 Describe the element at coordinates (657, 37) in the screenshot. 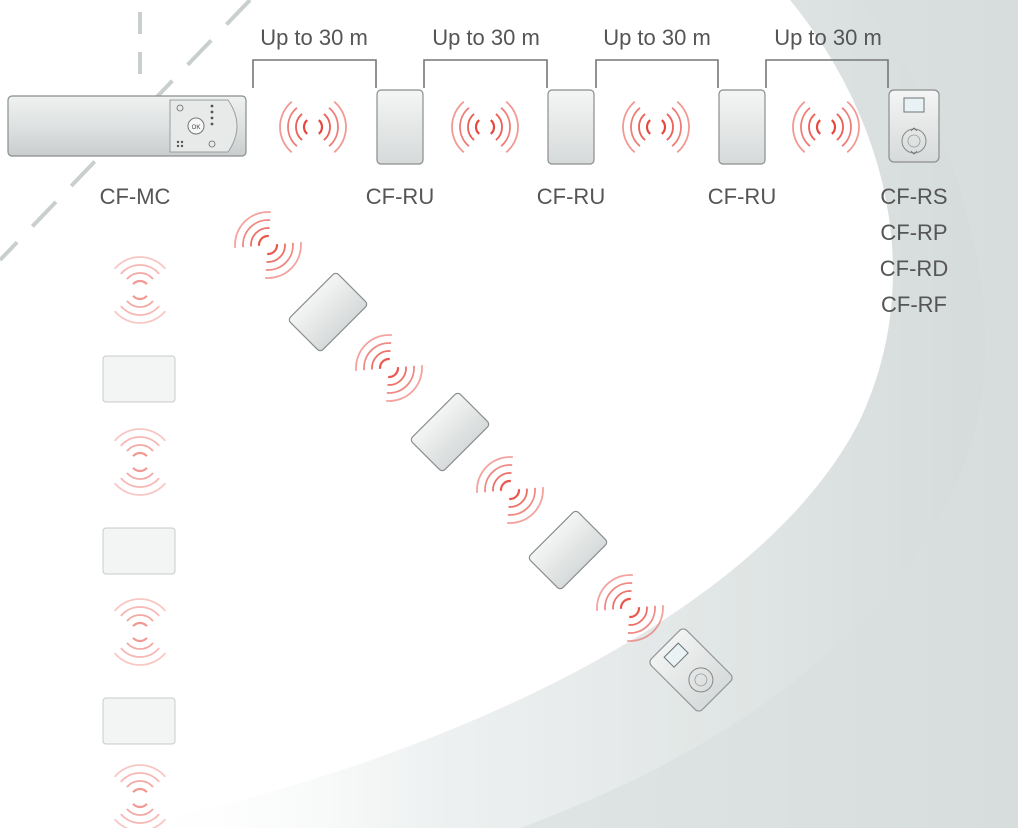

I see `range-label-3: Up to 30 m` at that location.